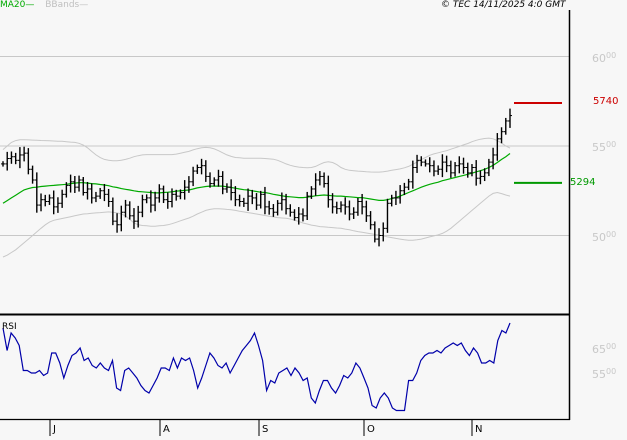 The width and height of the screenshot is (627, 440). Describe the element at coordinates (479, 429) in the screenshot. I see `month-label-n: N` at that location.